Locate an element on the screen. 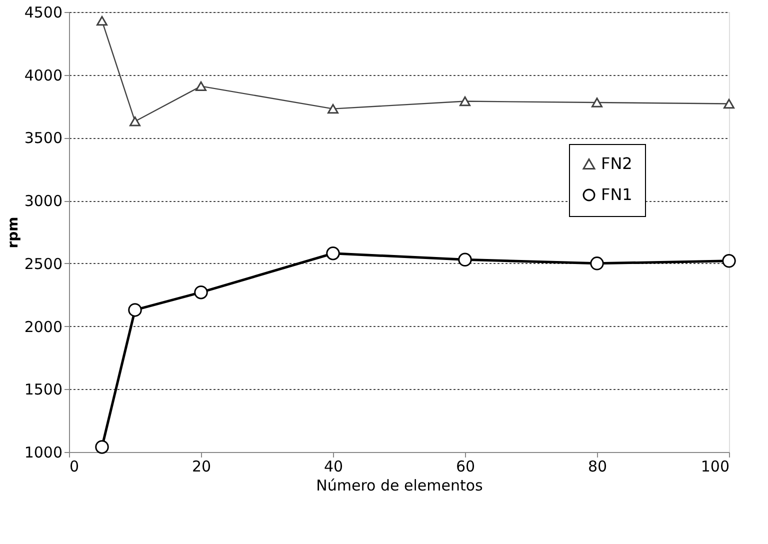 This screenshot has height=544, width=768. x-tick-label: 60 is located at coordinates (466, 467).